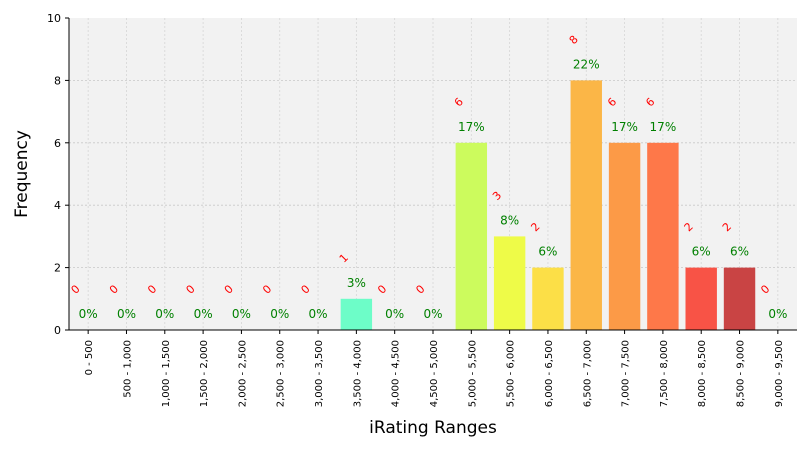 The height and width of the screenshot is (450, 810). Describe the element at coordinates (22, 174) in the screenshot. I see `y-axis-title: Frequency` at that location.